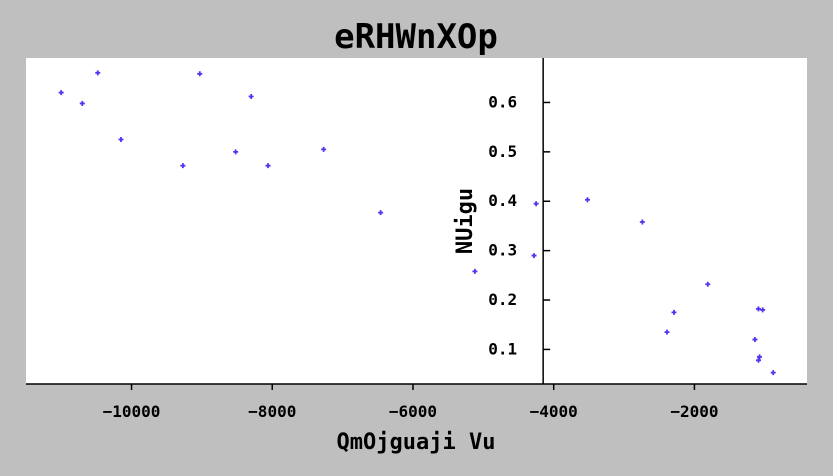 The width and height of the screenshot is (833, 476). Describe the element at coordinates (519, 225) in the screenshot. I see `y-axis-ticks: 0.1 0.2 0.3 0.4 0.5 0.6` at that location.